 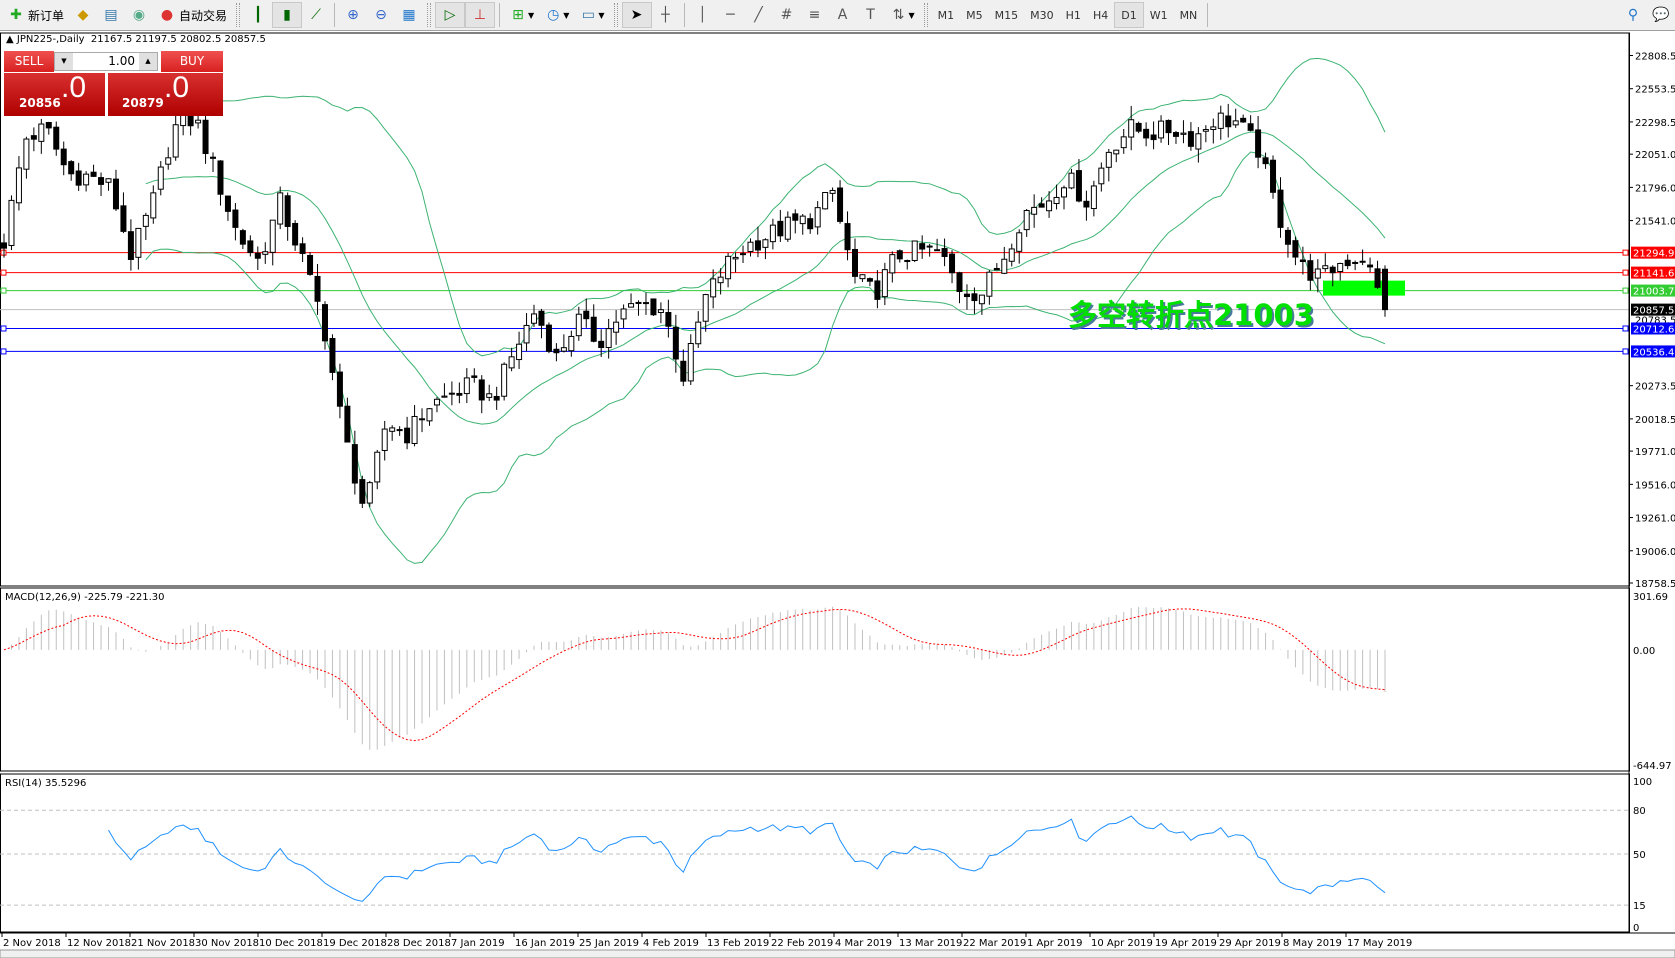 I want to click on rsi-line, so click(x=747, y=858).